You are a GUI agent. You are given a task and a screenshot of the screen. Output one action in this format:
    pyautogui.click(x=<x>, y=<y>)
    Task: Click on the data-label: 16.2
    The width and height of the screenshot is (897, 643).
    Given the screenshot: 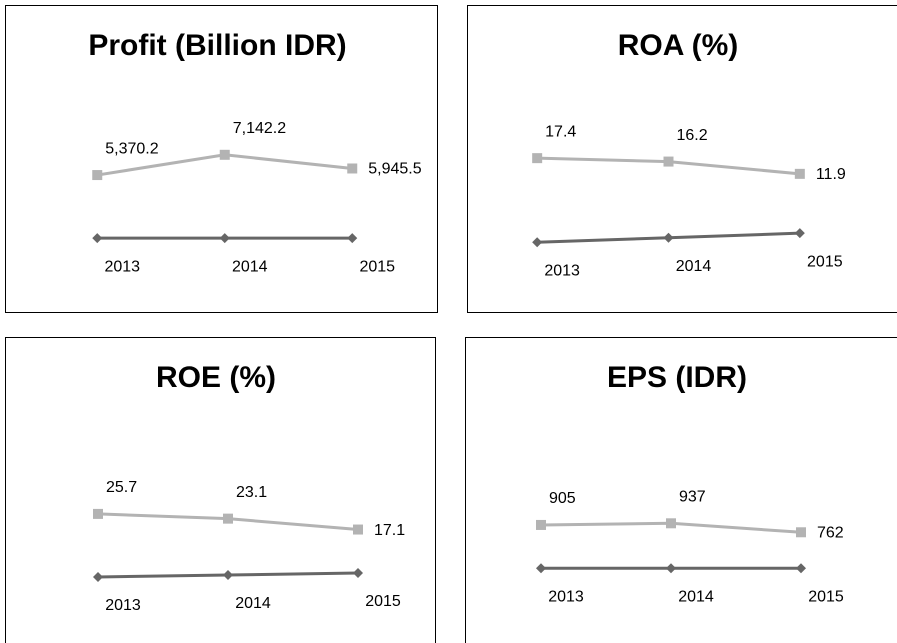 What is the action you would take?
    pyautogui.click(x=692, y=135)
    